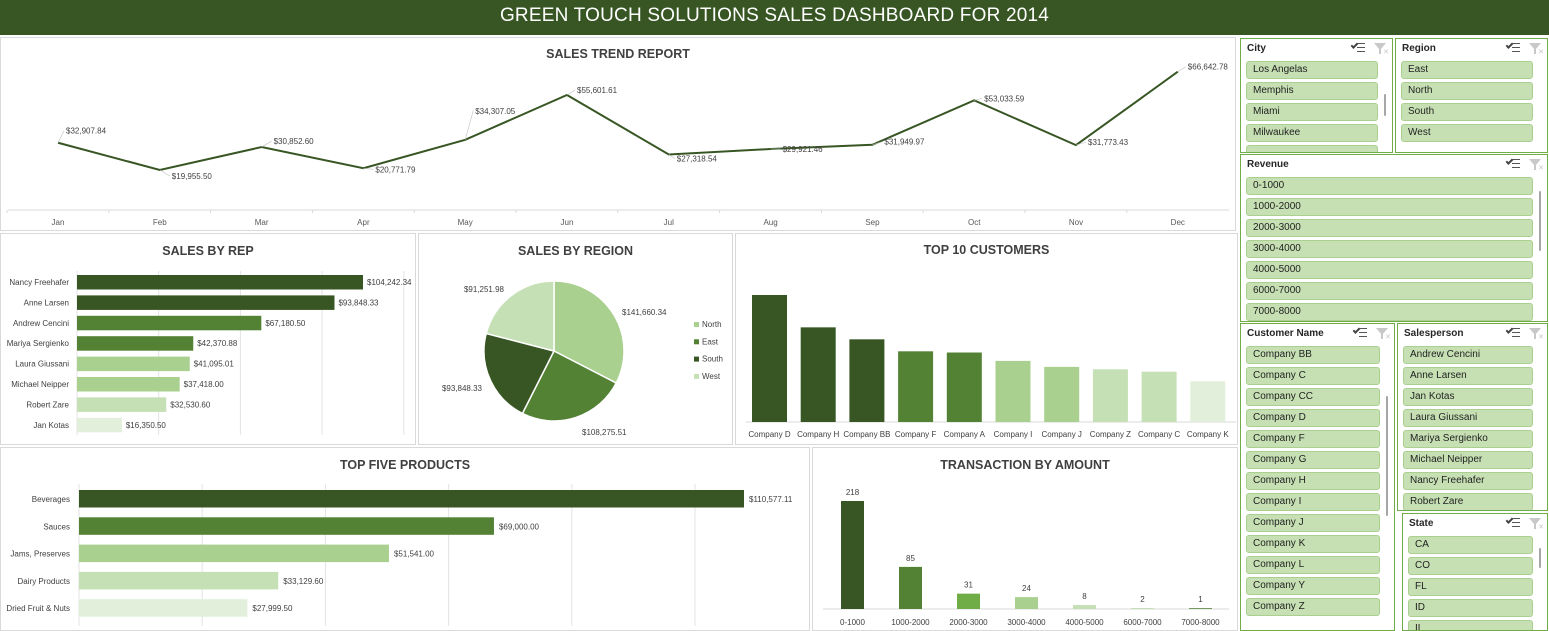 This screenshot has width=1549, height=631. Describe the element at coordinates (697, 158) in the screenshot. I see `data-label: $27,318.54` at that location.